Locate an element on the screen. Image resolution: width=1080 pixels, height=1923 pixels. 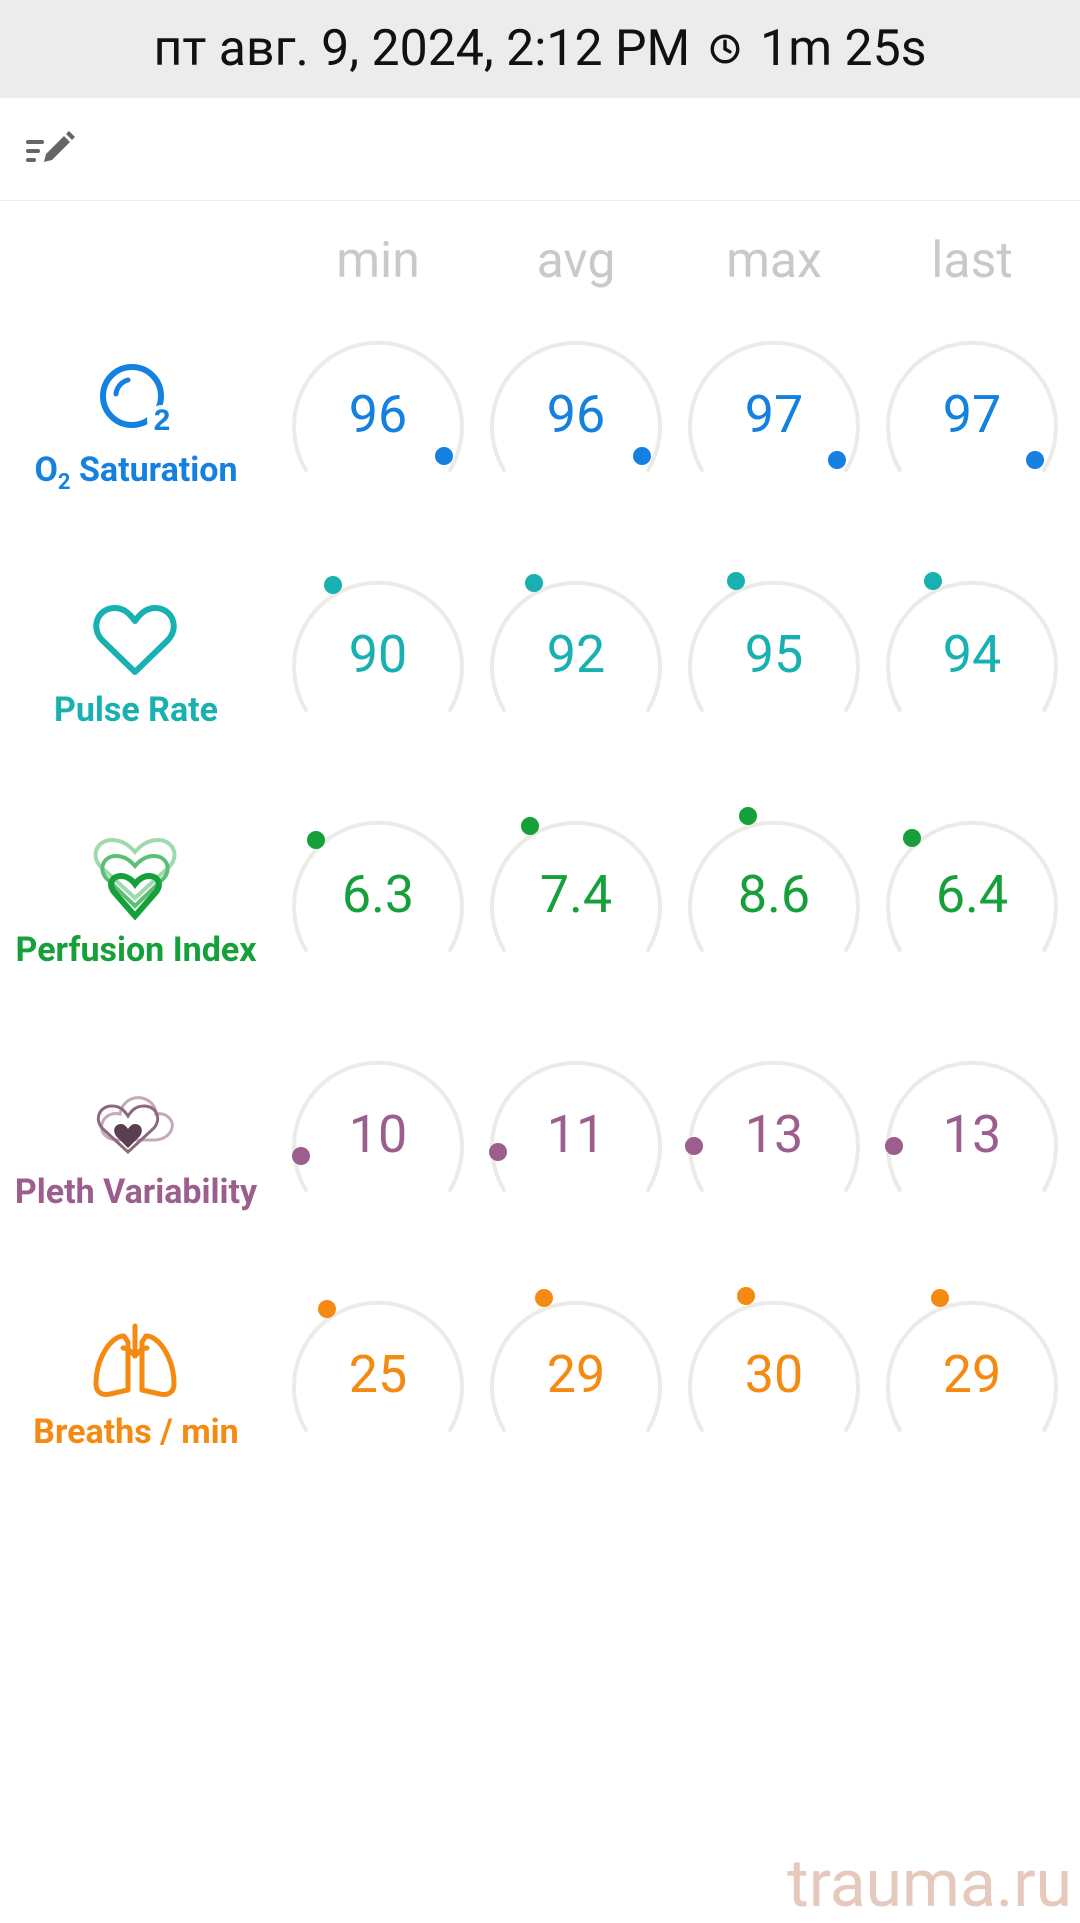
pulse-max-value: 95 is located at coordinates (774, 654).